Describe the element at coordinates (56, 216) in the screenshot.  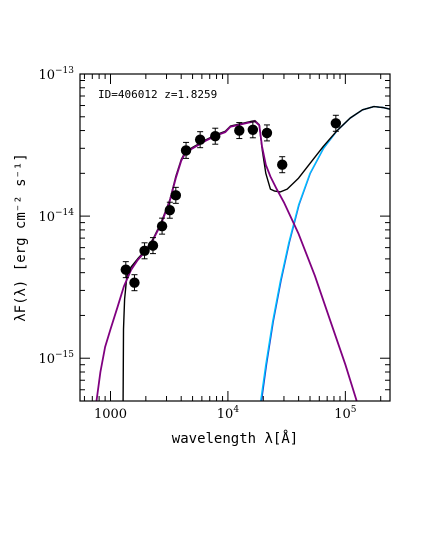
I see `y-tick-label: 10−14` at that location.